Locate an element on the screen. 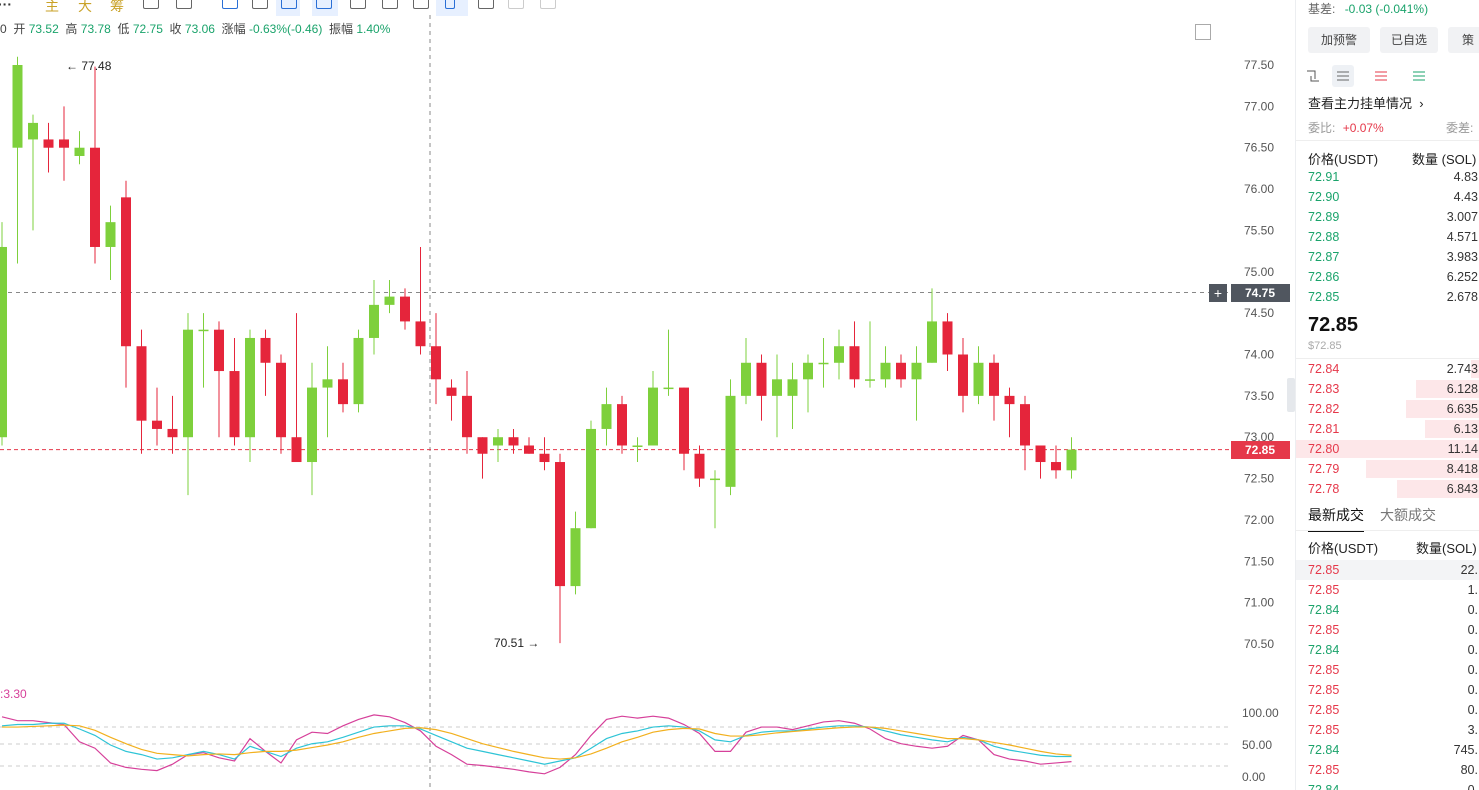  toolbar-chip-main: 主 is located at coordinates (52, 7).